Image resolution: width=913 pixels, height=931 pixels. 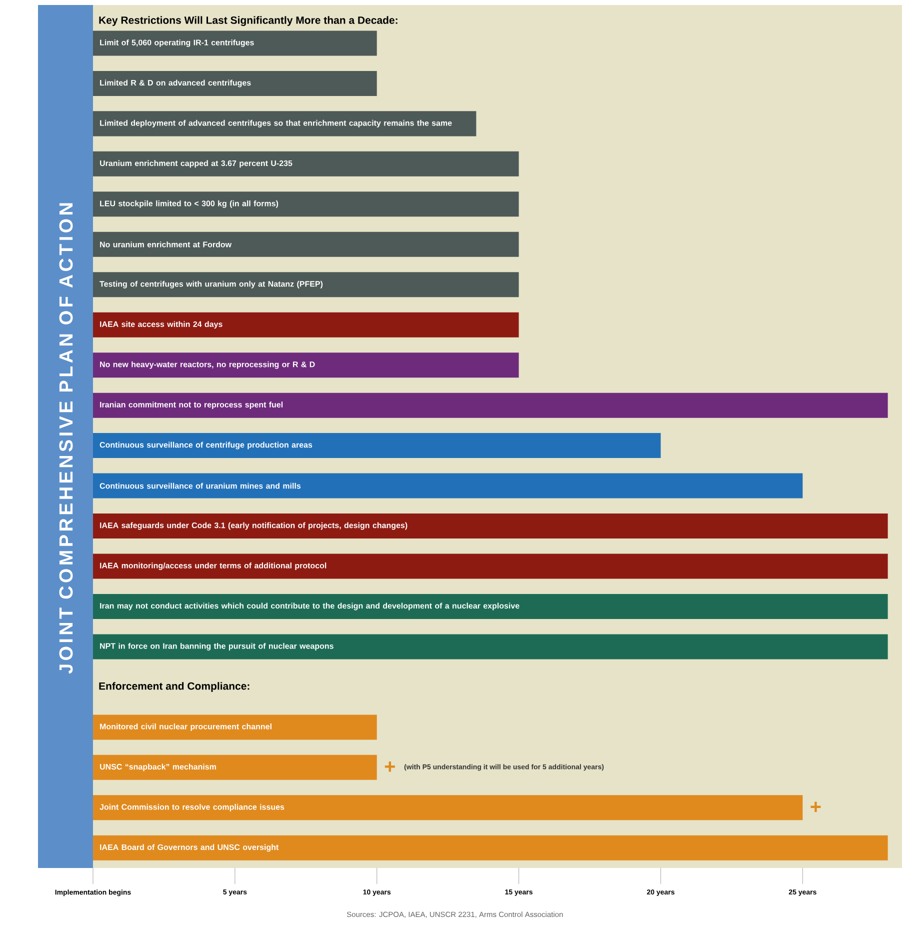 I want to click on y-tick-label: Limited deployment of advanced centrifuges so that enrichment capacity remains the same, so click(x=276, y=124).